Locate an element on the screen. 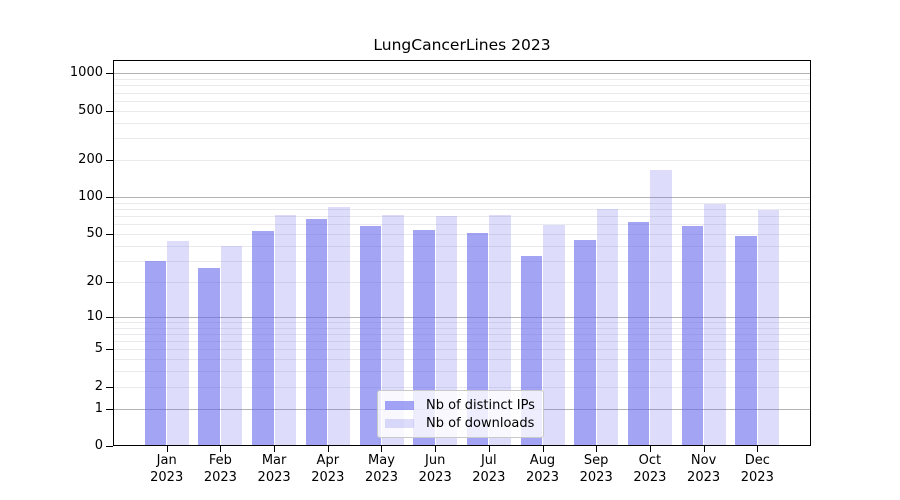 The height and width of the screenshot is (500, 900). y-tick-label: 100 is located at coordinates (90, 197).